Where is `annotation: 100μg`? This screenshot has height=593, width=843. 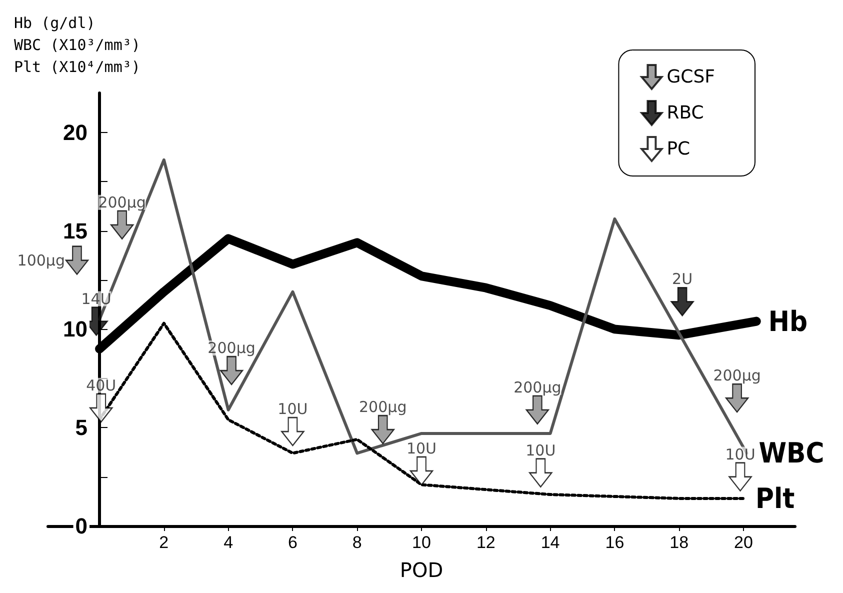 annotation: 100μg is located at coordinates (41, 260).